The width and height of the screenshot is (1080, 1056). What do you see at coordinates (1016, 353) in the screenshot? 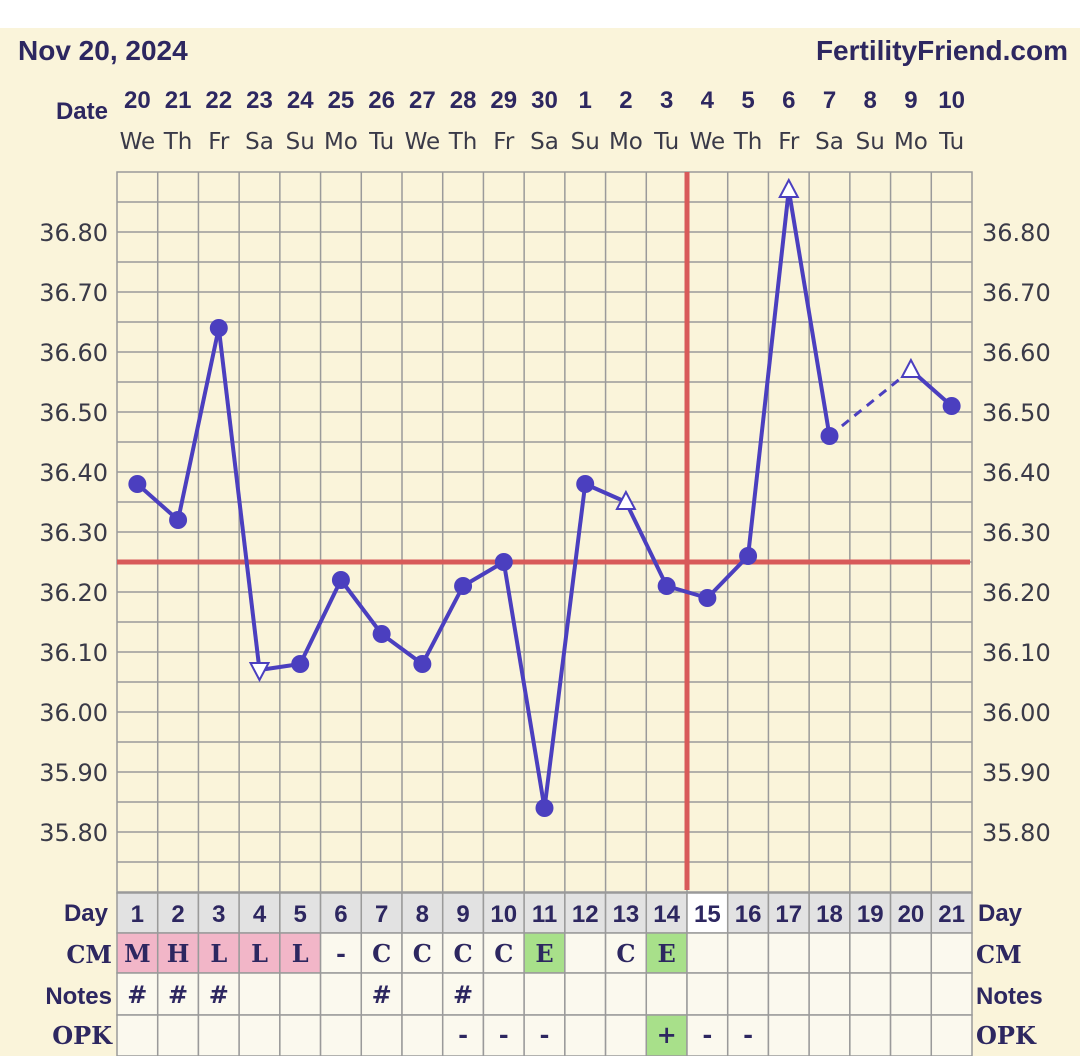
I see `y-tick-label-right: 36.60` at bounding box center [1016, 353].